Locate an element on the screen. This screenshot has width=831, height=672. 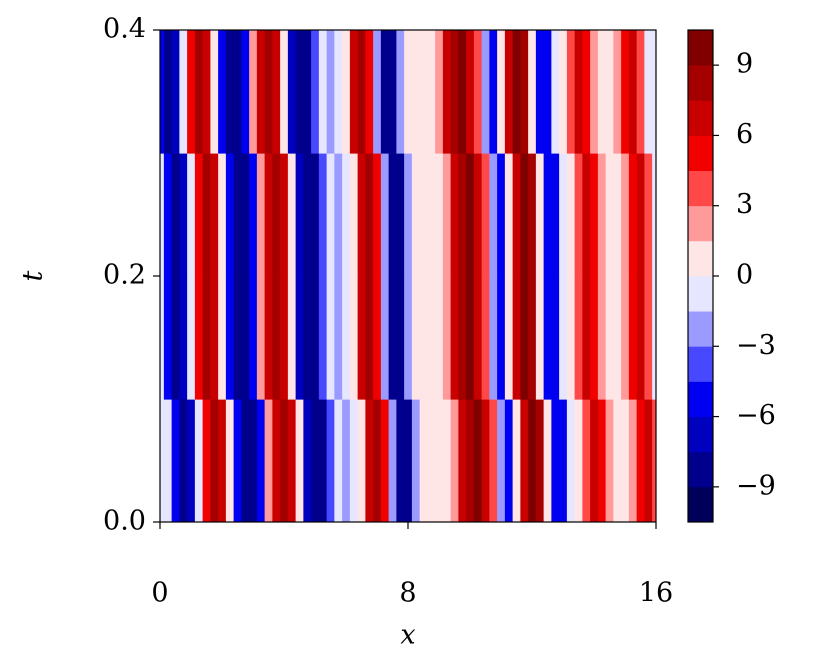
y-tick-label: 0.4 is located at coordinates (124, 29).